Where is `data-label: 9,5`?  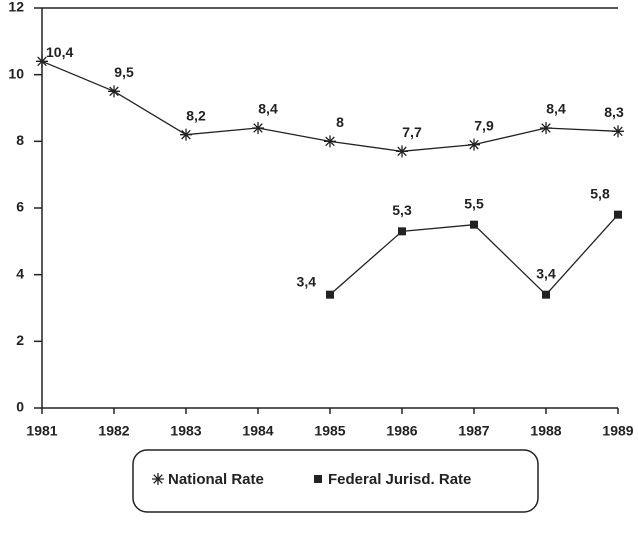 data-label: 9,5 is located at coordinates (124, 72).